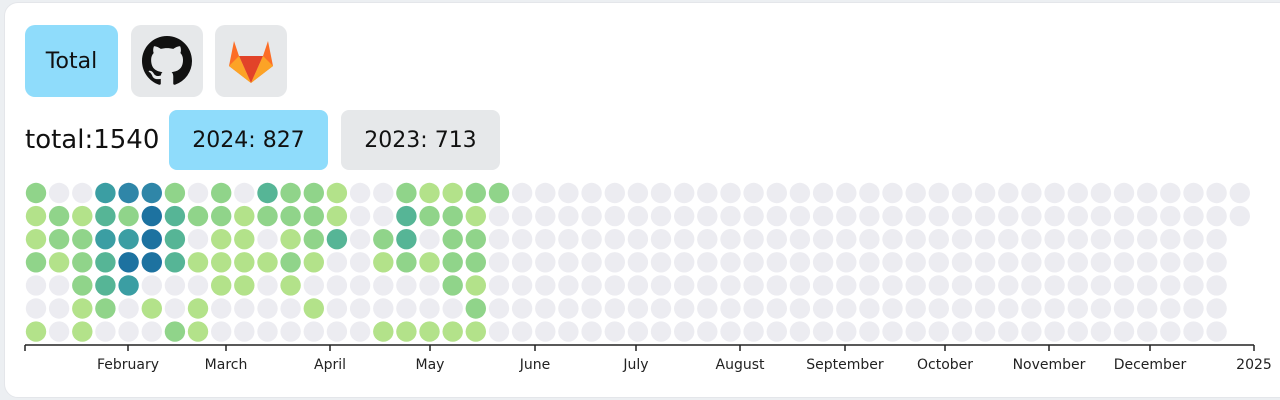 Image resolution: width=1280 pixels, height=400 pixels. What do you see at coordinates (251, 61) in the screenshot?
I see `gitlab-tab-button` at bounding box center [251, 61].